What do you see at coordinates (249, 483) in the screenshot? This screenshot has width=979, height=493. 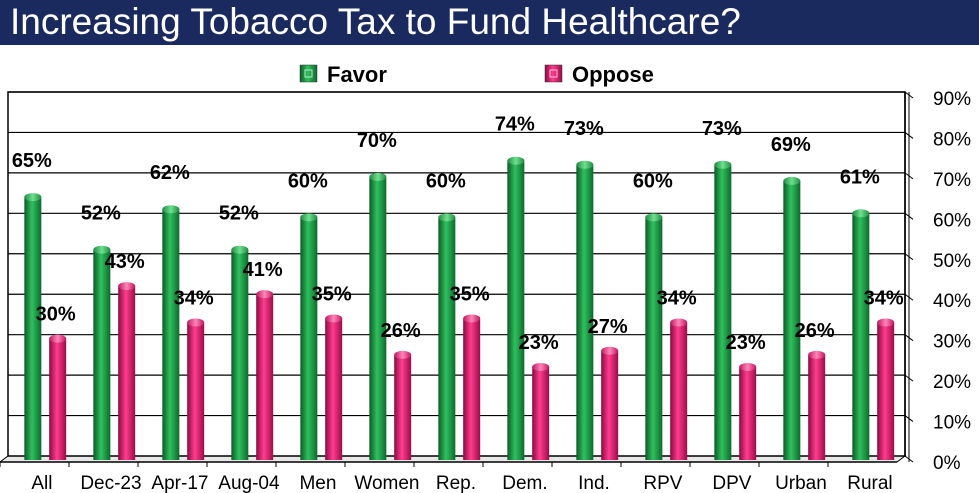 I see `x-tick-label: Aug-04` at bounding box center [249, 483].